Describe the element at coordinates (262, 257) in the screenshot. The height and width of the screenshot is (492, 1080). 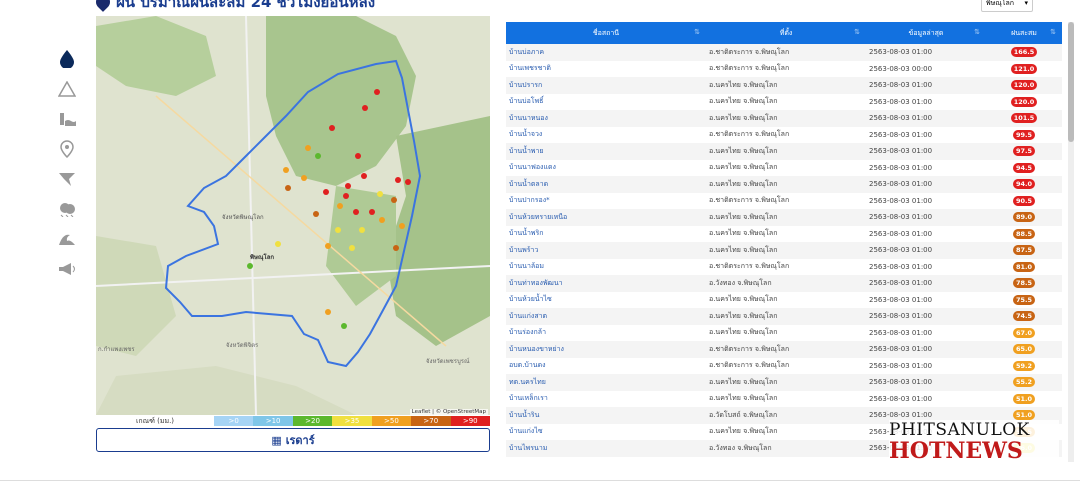
I see `map-label-city: พิษณุโลก` at that location.